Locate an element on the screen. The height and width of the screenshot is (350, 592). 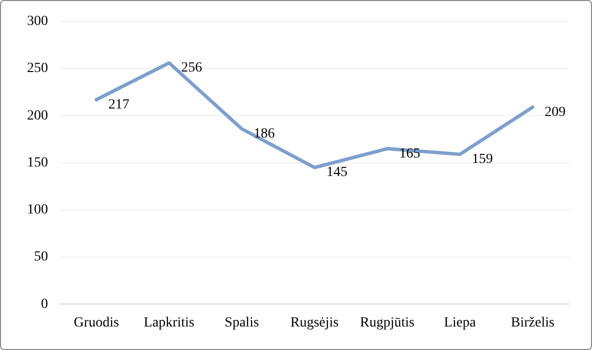
x-tick-label: Spalis is located at coordinates (241, 322).